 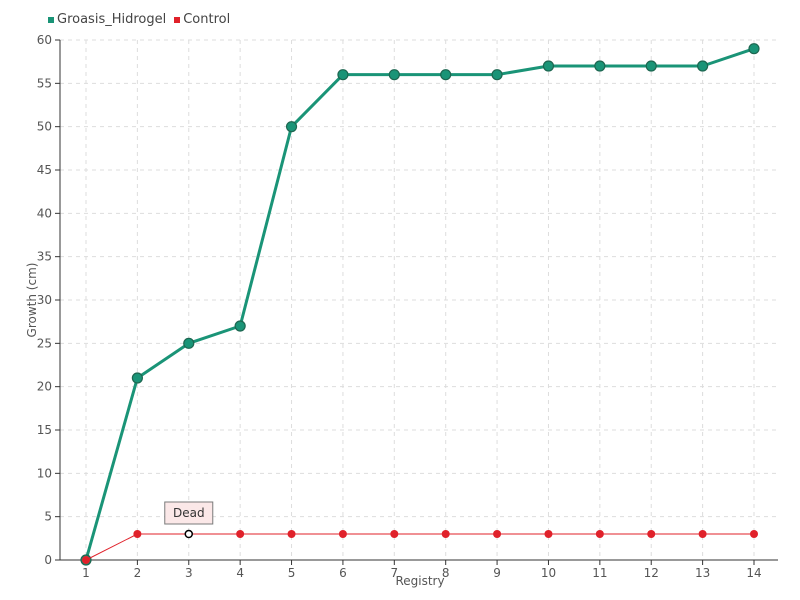 What do you see at coordinates (44, 300) in the screenshot?
I see `y-tick-label: 30` at bounding box center [44, 300].